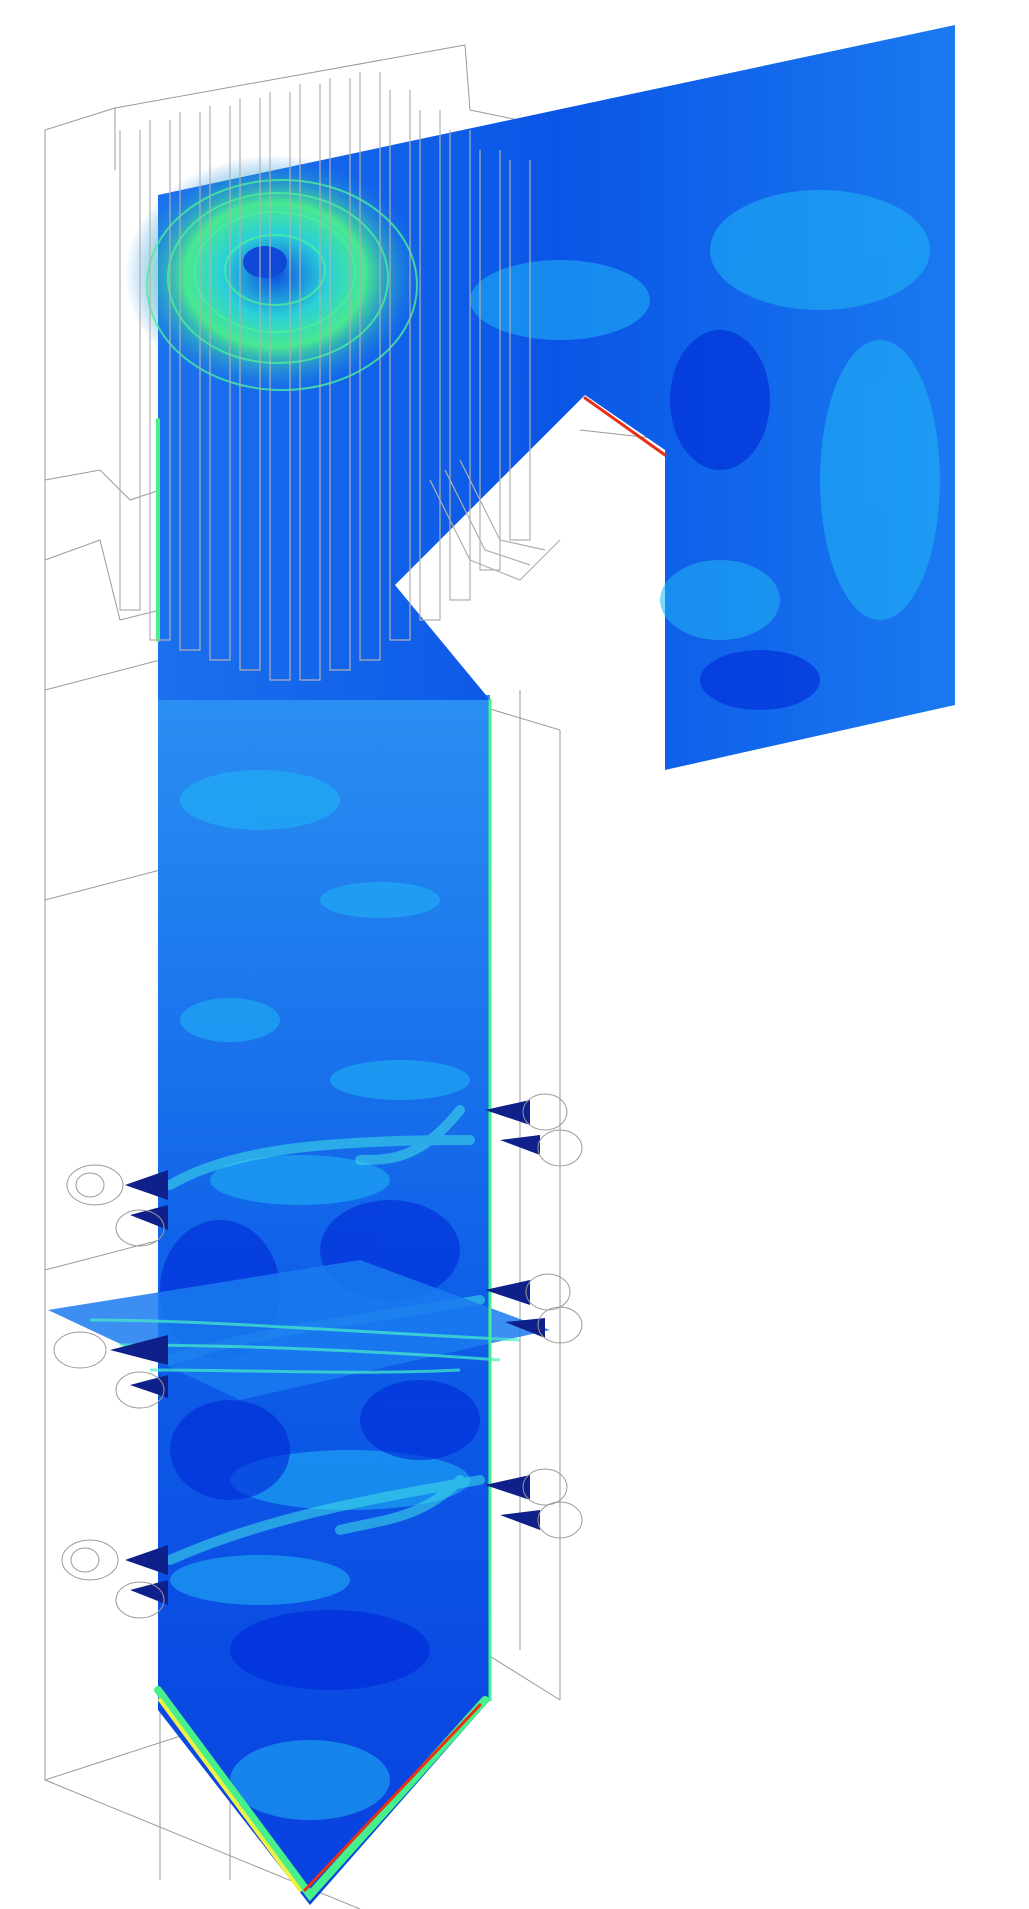  I want to click on horizontal-cut-plane, so click(299, 1330).